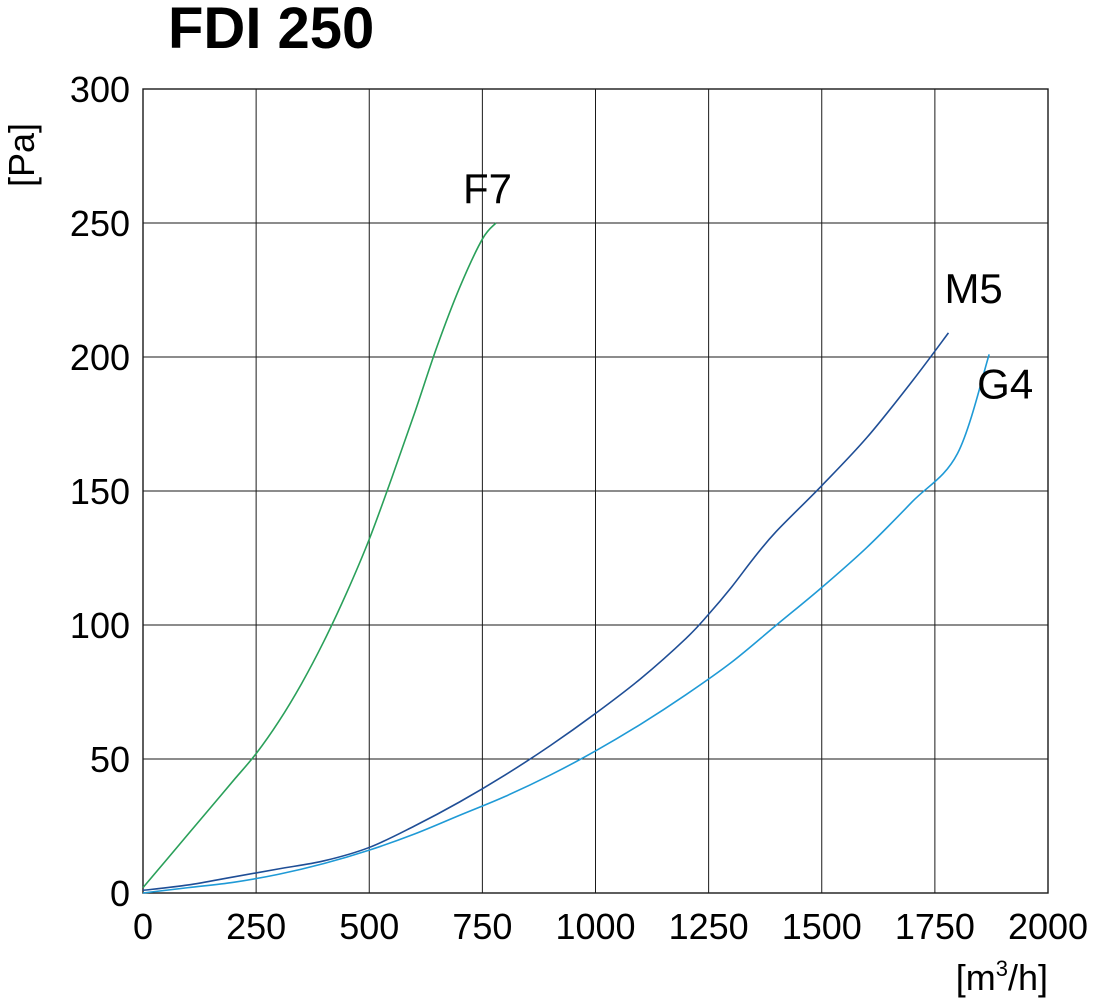  I want to click on x-tick-label: 750, so click(482, 926).